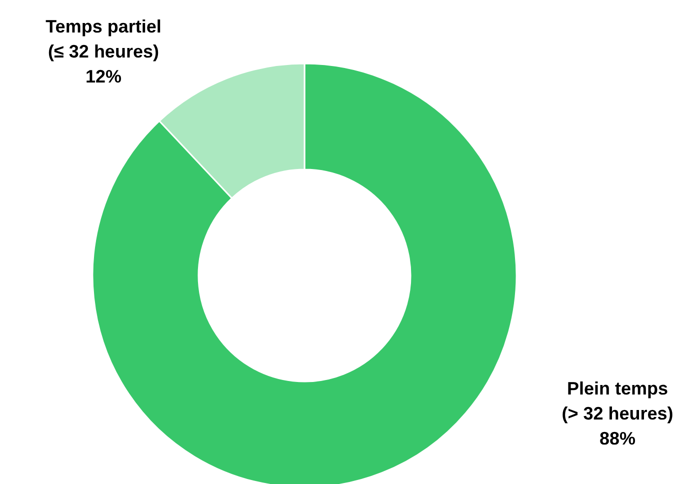 Image resolution: width=695 pixels, height=484 pixels. I want to click on slice-label: Temps partiel (≤ 32 heures), so click(104, 39).